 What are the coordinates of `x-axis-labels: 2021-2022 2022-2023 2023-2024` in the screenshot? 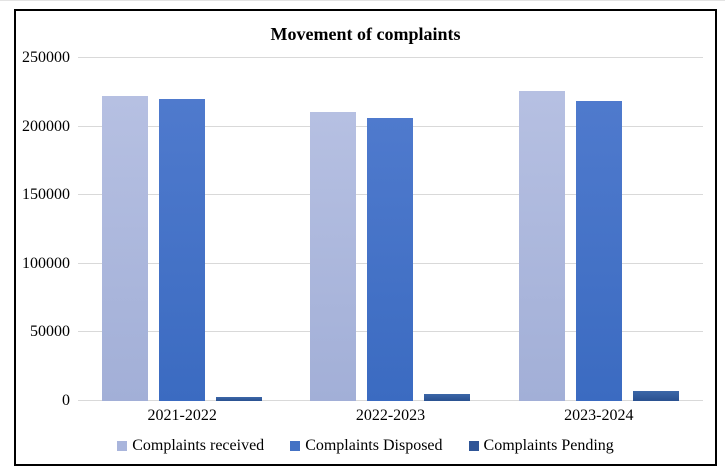 It's located at (390, 415).